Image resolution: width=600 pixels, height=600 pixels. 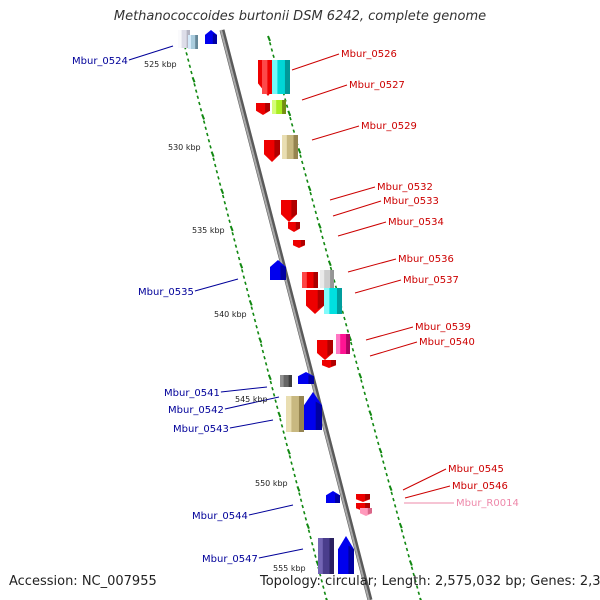 I want to click on gene-label-mbur-0536: Mbur_0536, so click(x=426, y=259).